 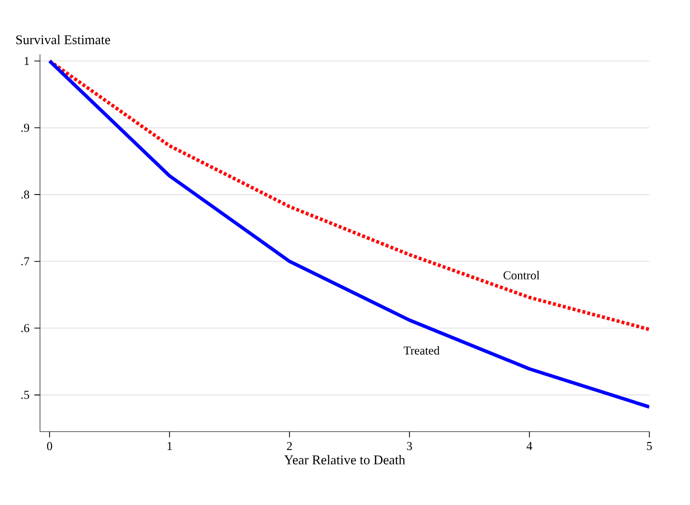 I want to click on x-tick-label: 5, so click(x=649, y=446).